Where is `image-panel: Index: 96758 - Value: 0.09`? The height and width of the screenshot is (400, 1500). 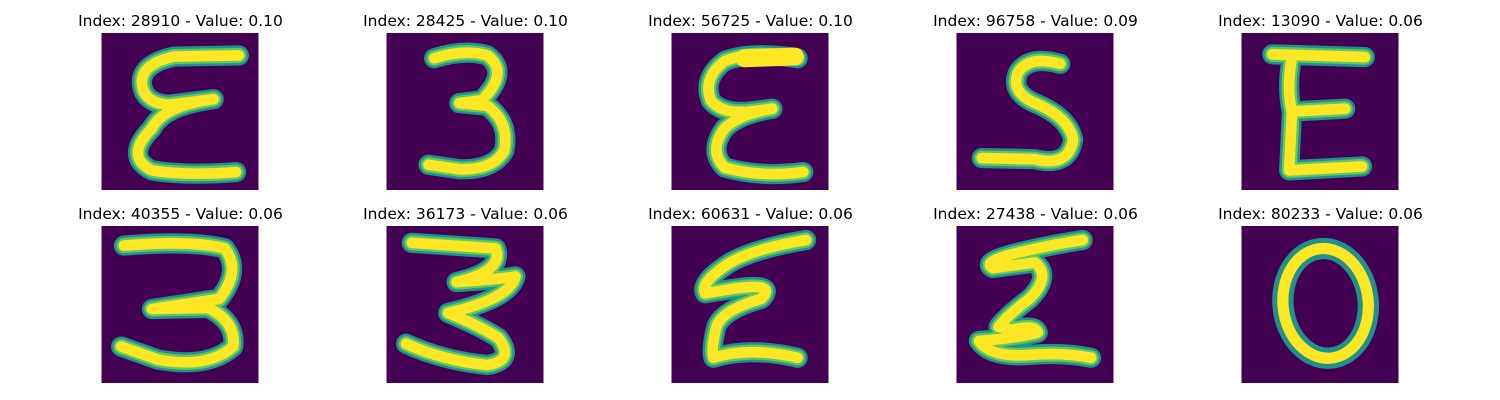
image-panel: Index: 96758 - Value: 0.09 is located at coordinates (1035, 100).